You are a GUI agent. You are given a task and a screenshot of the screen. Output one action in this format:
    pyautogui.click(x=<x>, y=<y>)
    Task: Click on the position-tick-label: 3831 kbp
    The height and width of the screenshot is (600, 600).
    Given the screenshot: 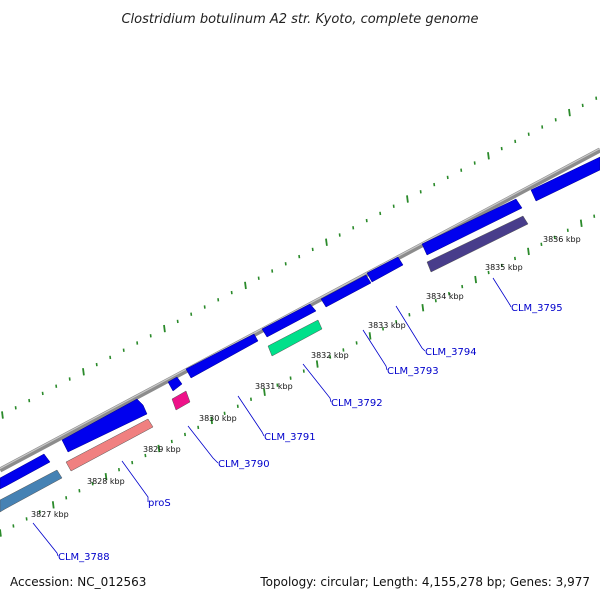 What is the action you would take?
    pyautogui.click(x=274, y=386)
    